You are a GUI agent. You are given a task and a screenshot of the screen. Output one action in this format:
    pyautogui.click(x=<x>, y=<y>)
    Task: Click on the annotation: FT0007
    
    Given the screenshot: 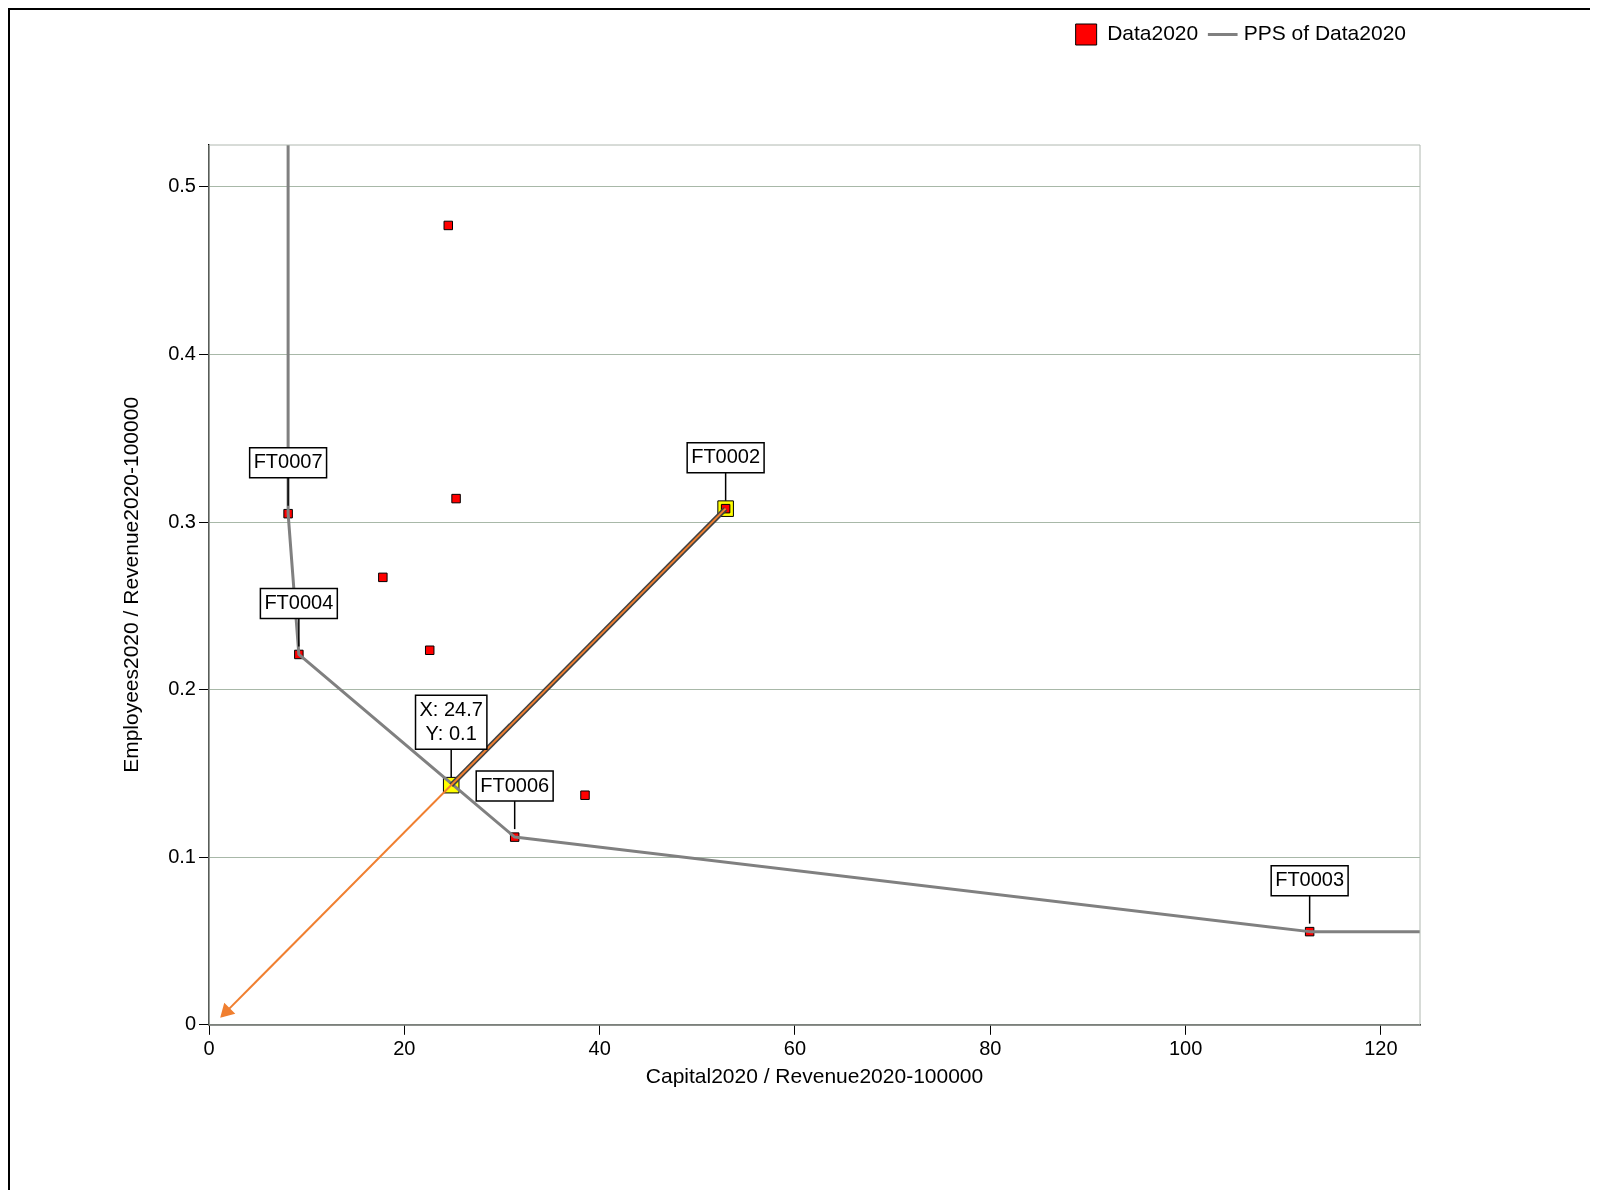 What is the action you would take?
    pyautogui.click(x=288, y=461)
    